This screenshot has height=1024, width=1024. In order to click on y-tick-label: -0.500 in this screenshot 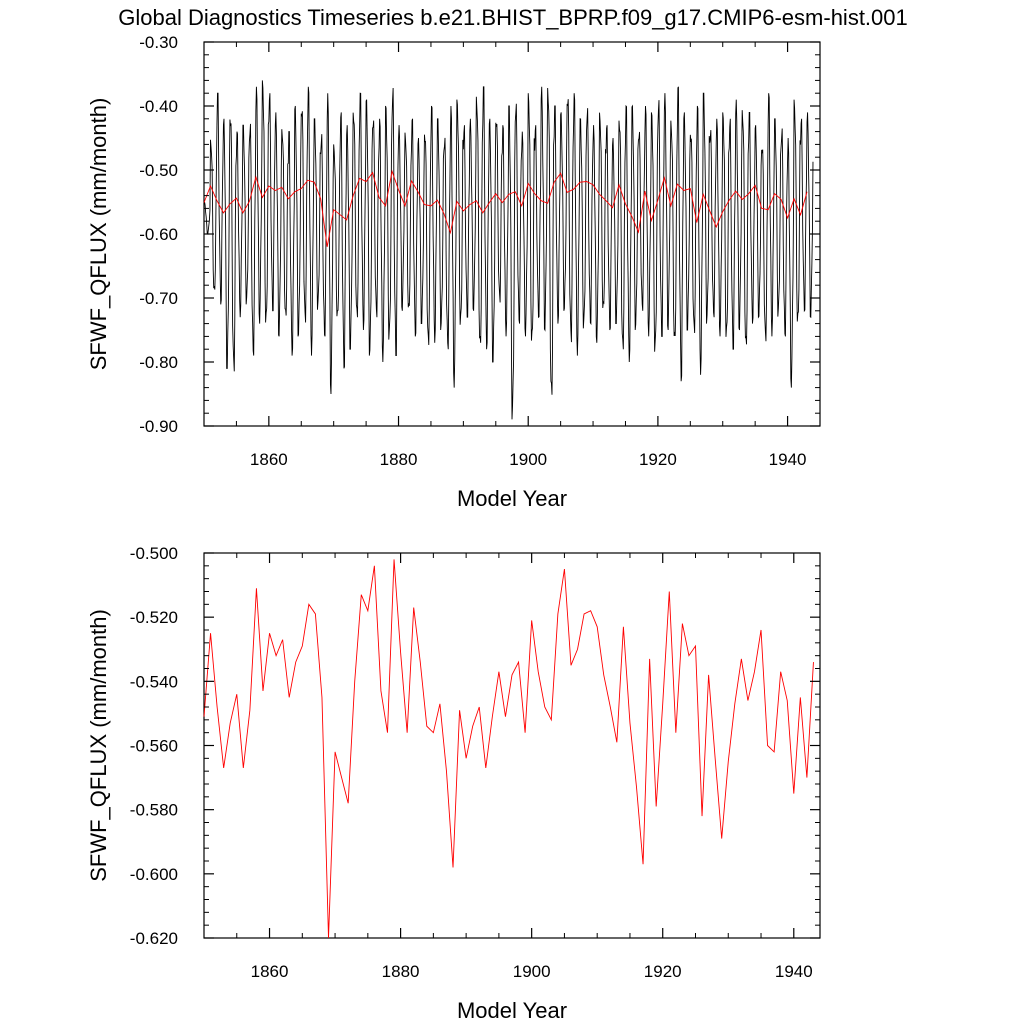, I will do `click(154, 553)`.